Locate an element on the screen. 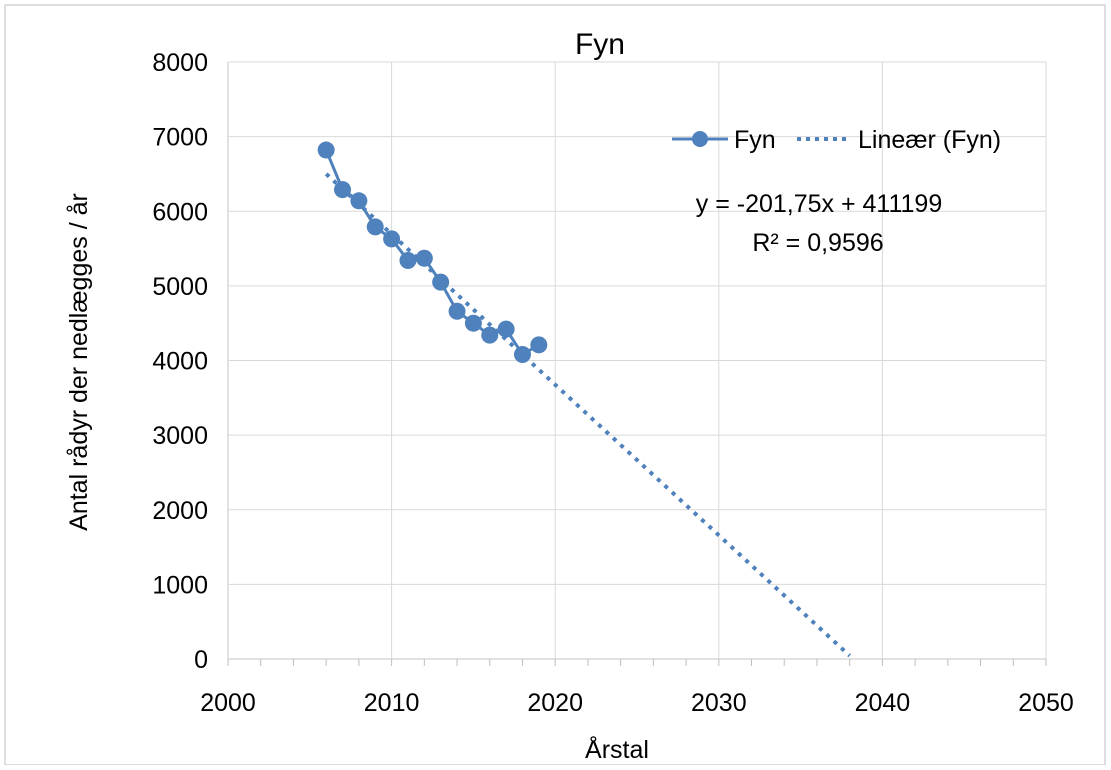 The height and width of the screenshot is (770, 1111). x-tick-label: 2050 is located at coordinates (1046, 703).